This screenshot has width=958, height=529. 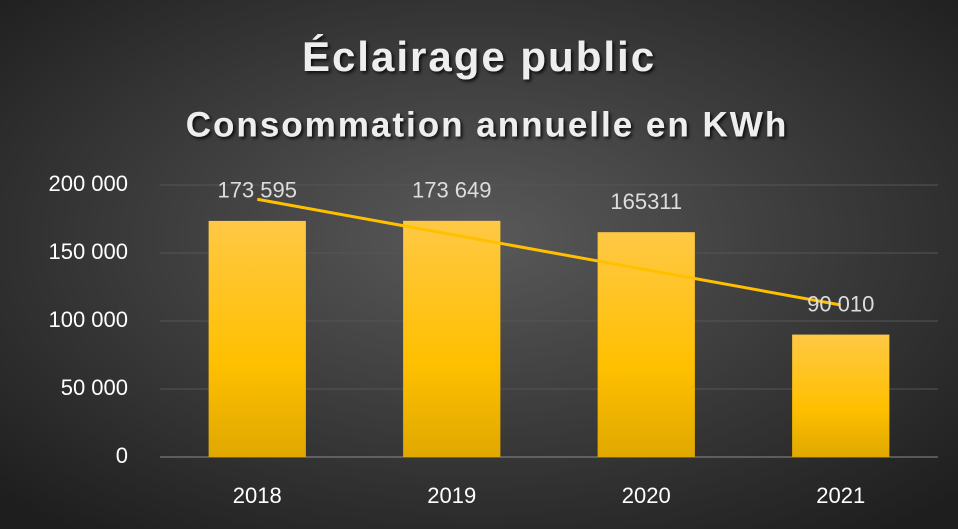 I want to click on x-tick-label: 2021, so click(x=840, y=495).